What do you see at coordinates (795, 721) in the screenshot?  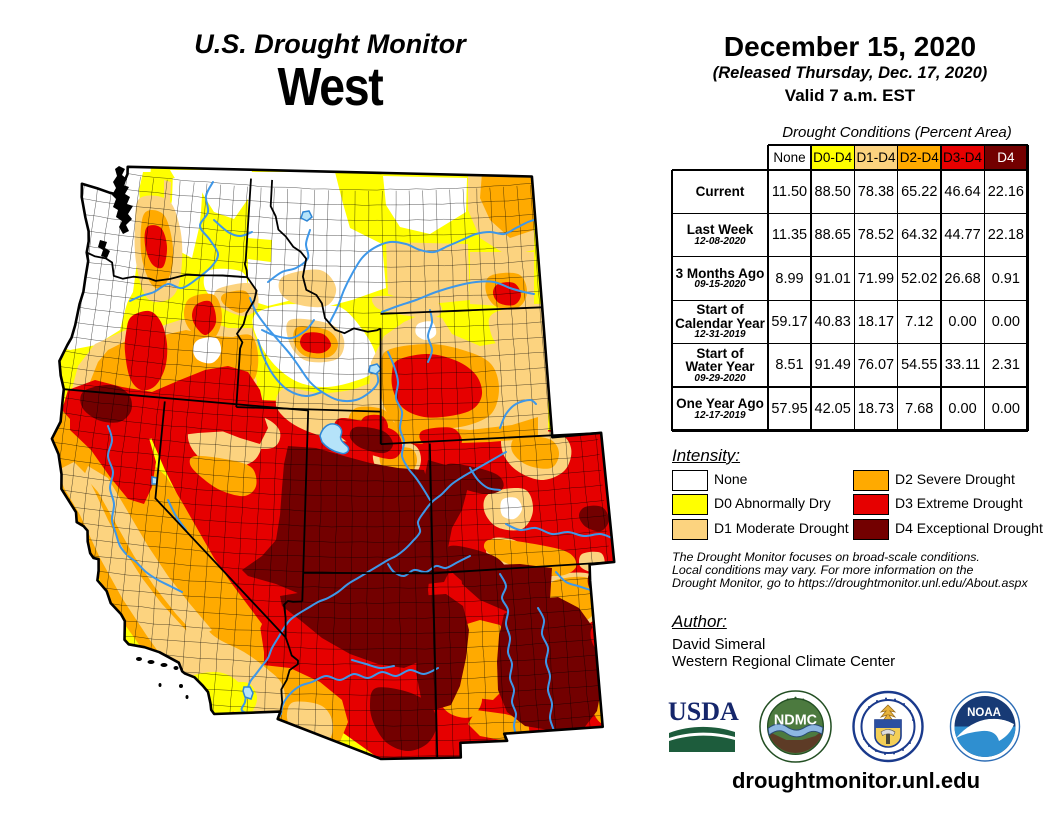 I see `svg-text: NDMC` at bounding box center [795, 721].